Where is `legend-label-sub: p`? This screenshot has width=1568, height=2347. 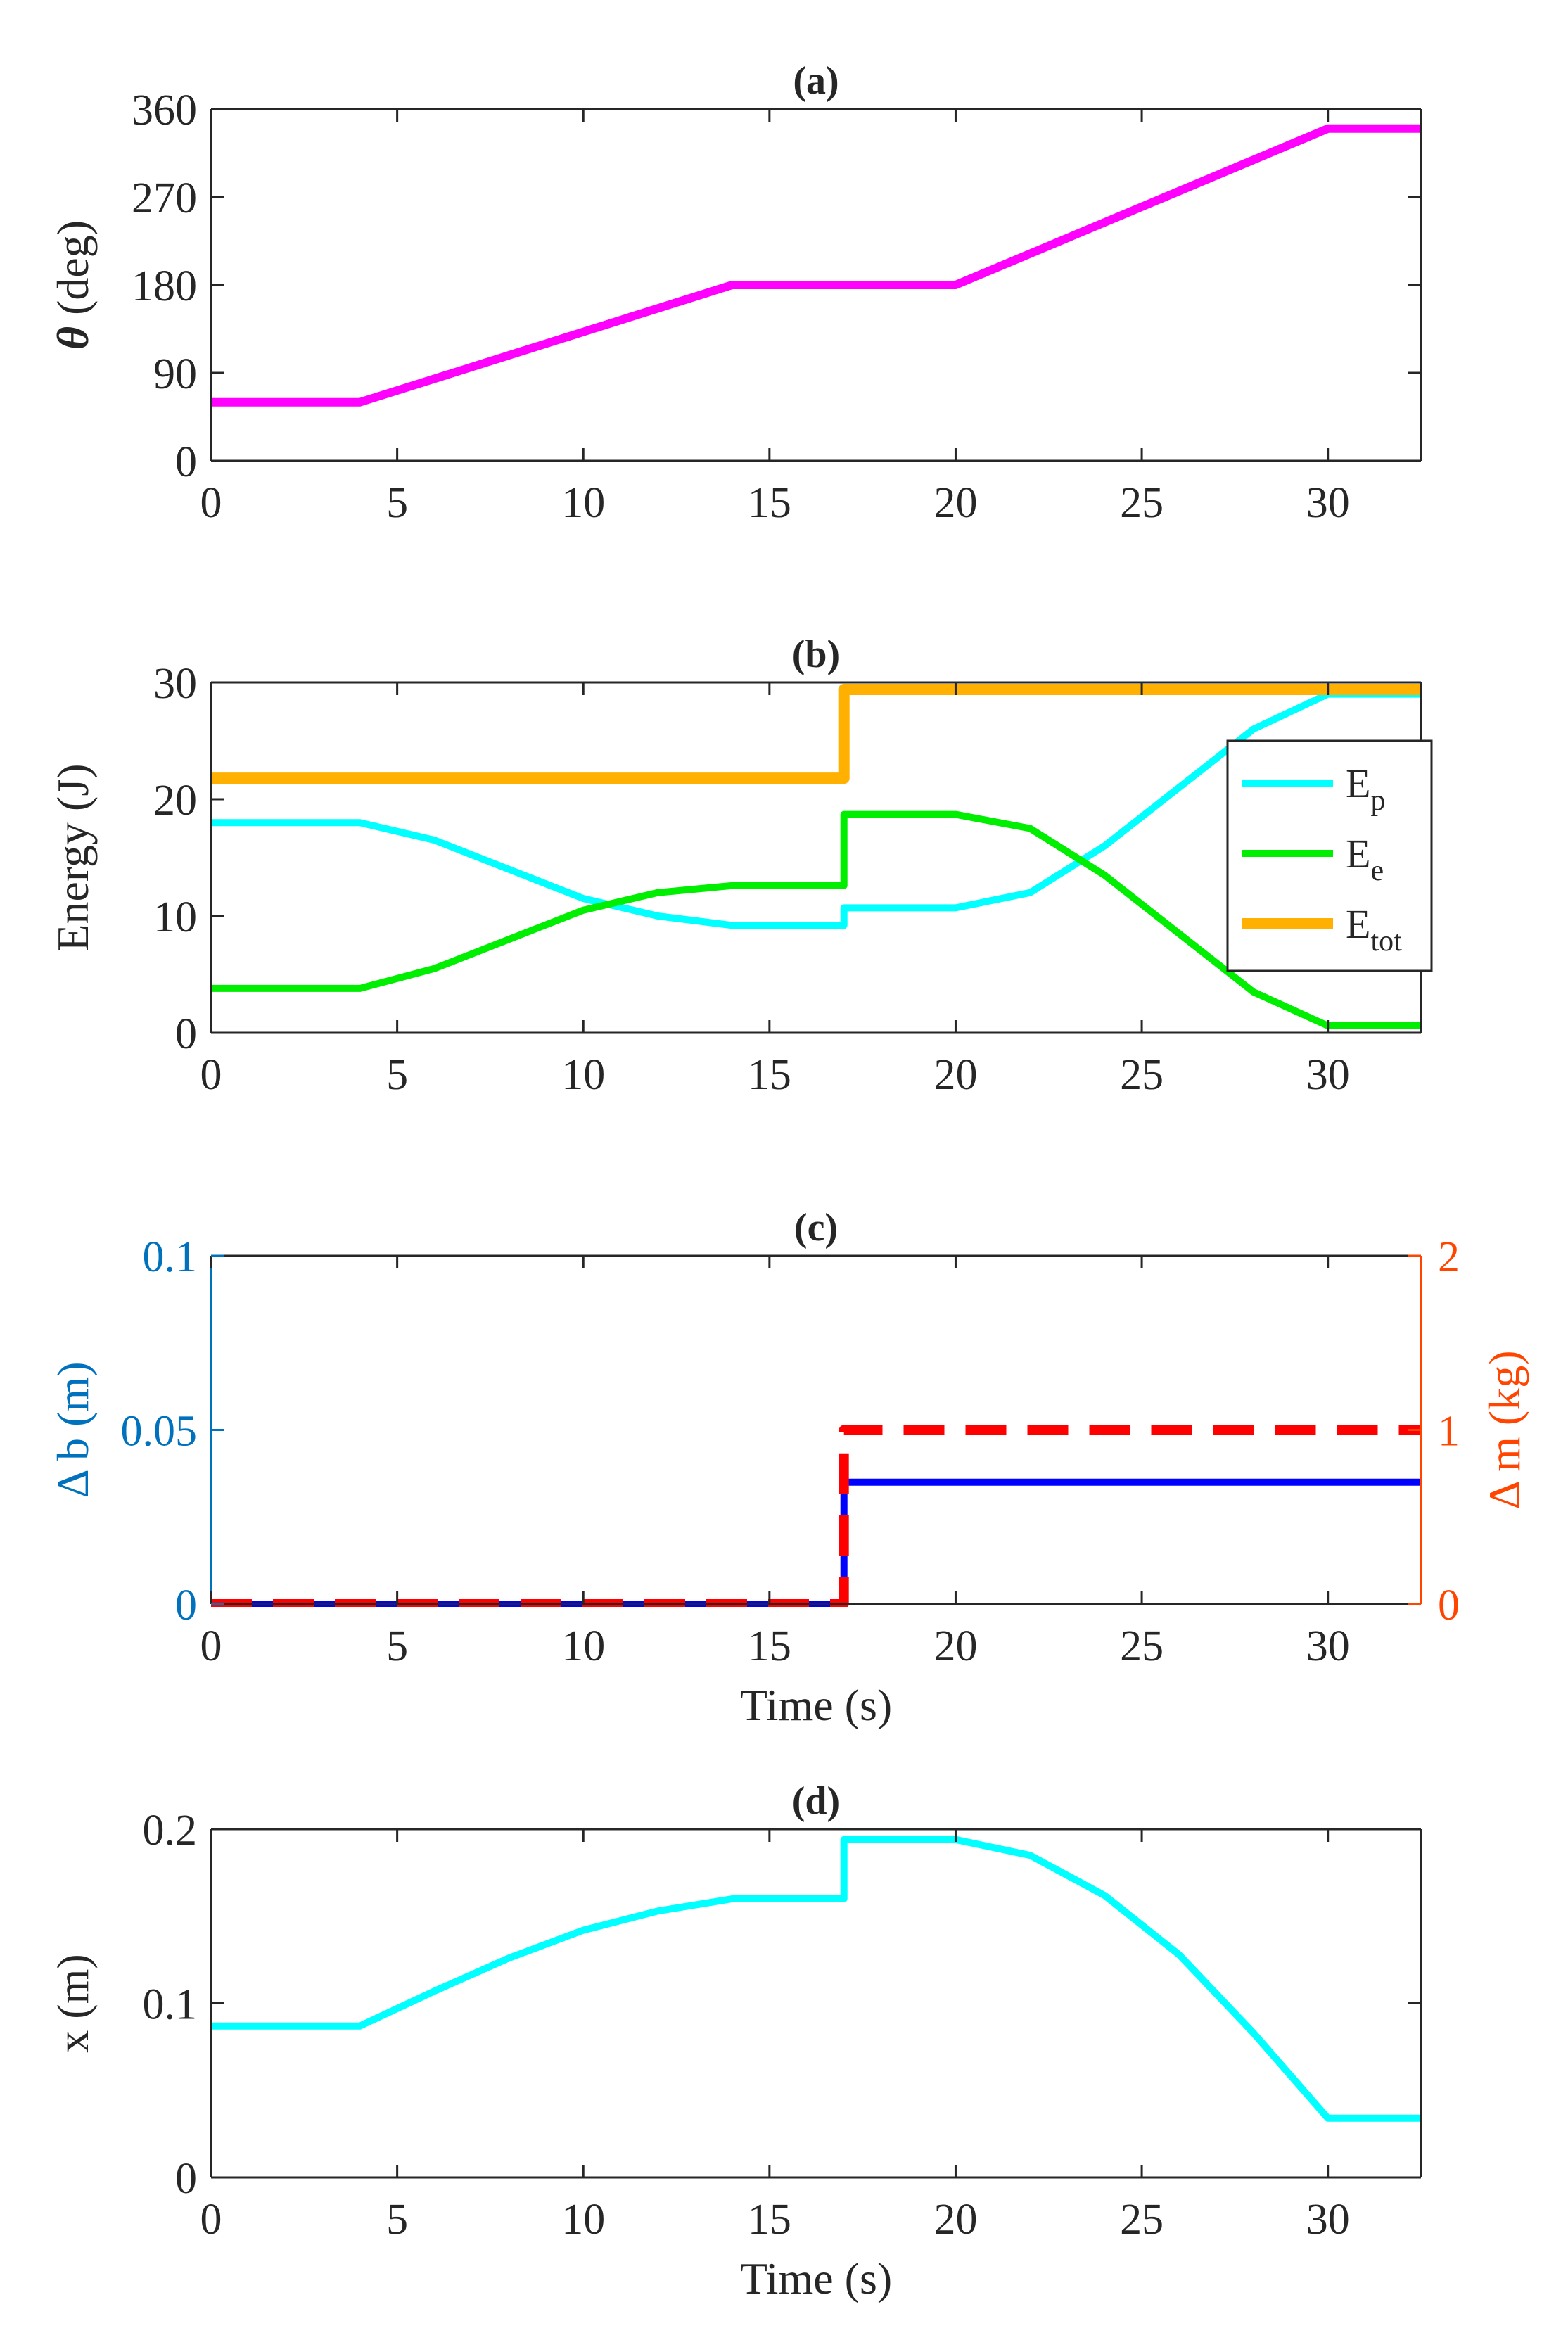
legend-label-sub: p is located at coordinates (1377, 800).